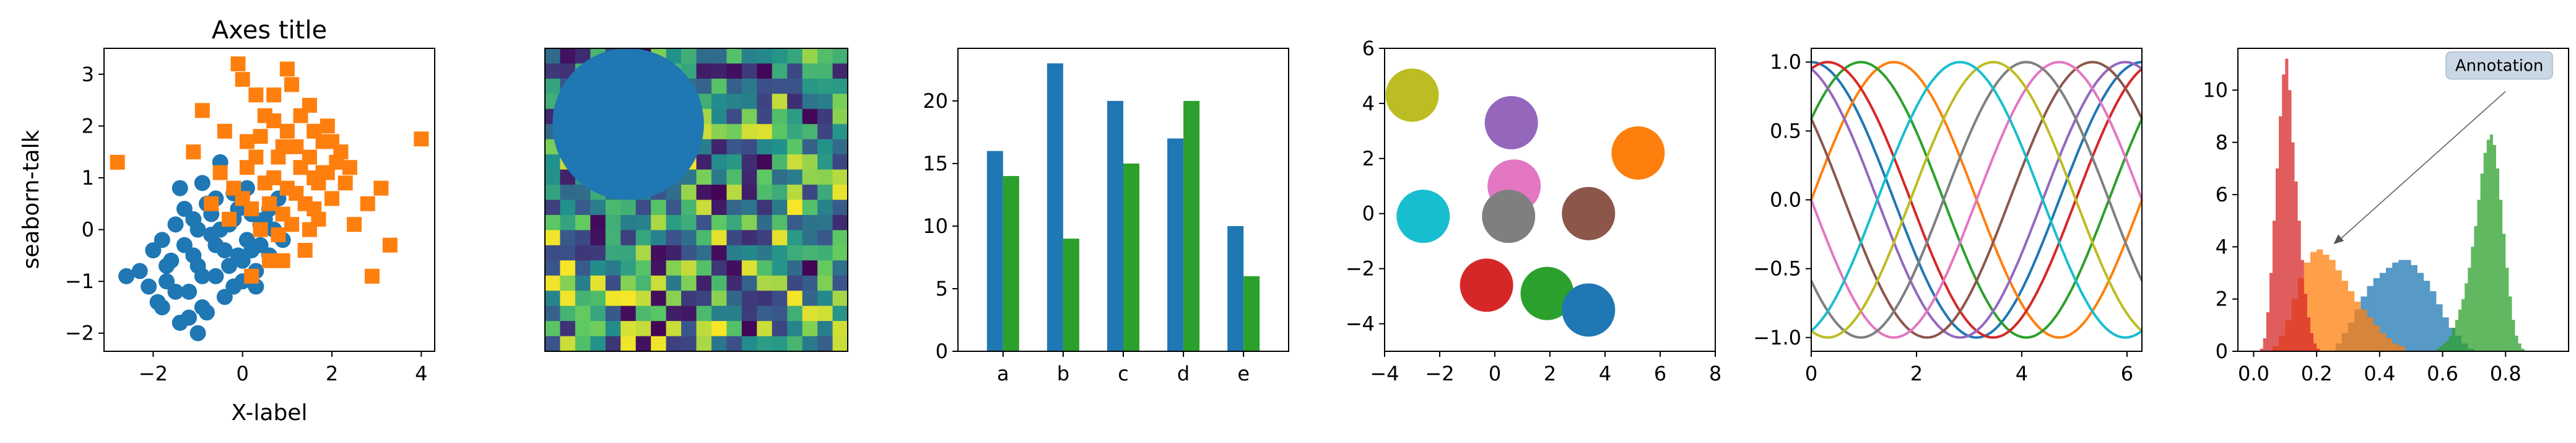  Describe the element at coordinates (2392, 205) in the screenshot. I see `histogram-plot-area` at that location.